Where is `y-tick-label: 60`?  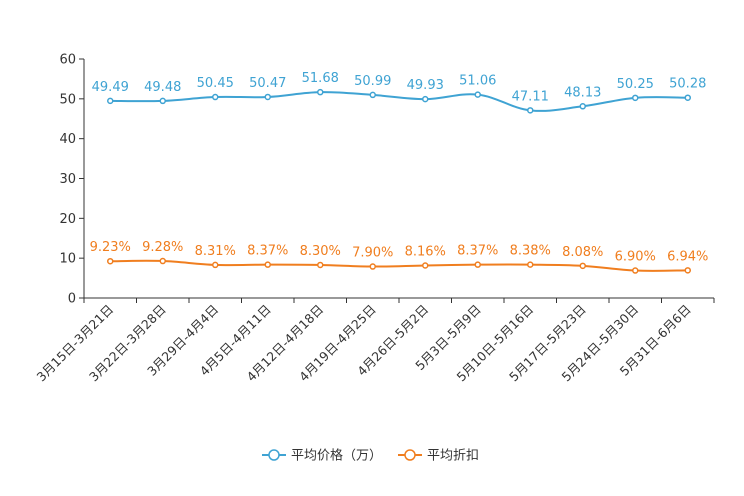
y-tick-label: 60 is located at coordinates (67, 60).